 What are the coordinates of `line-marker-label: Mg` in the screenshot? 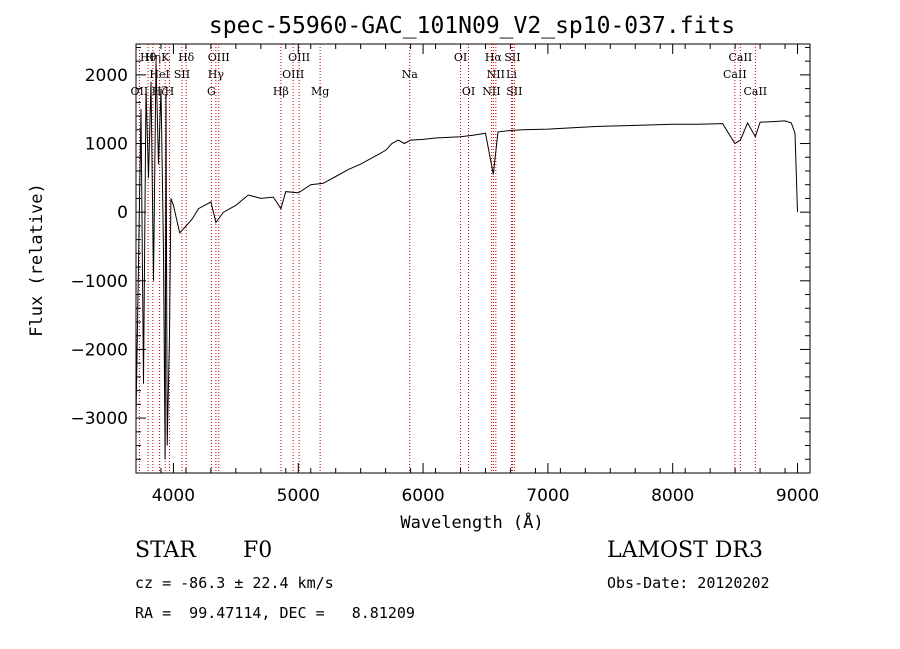 It's located at (320, 91).